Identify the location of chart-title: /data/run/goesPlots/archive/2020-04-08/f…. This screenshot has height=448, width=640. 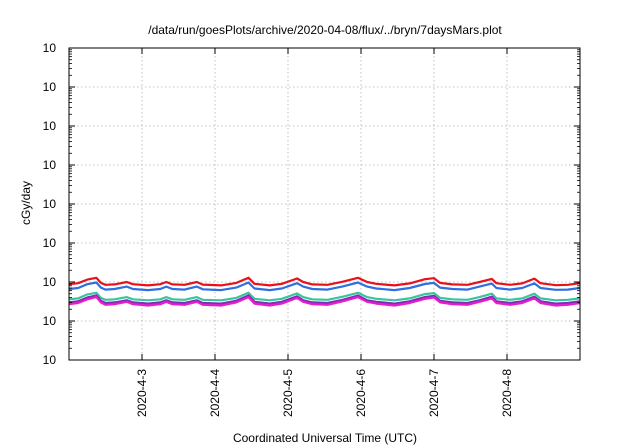
(325, 30).